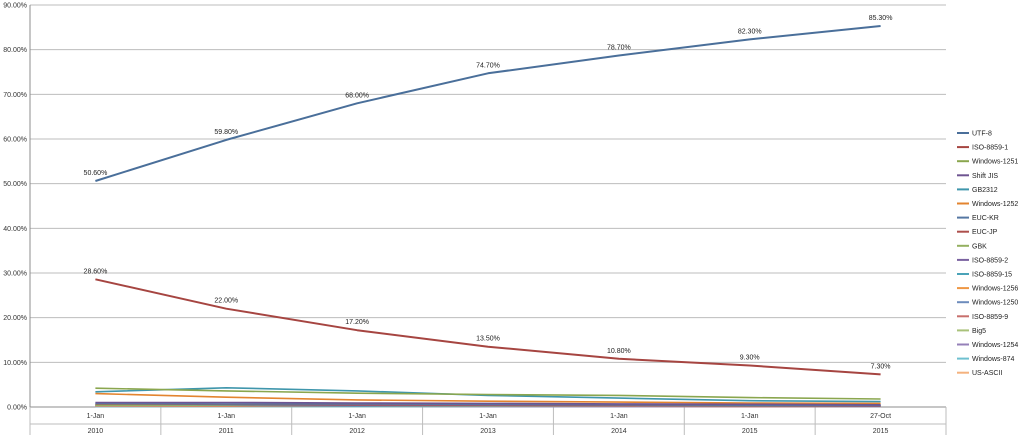  I want to click on data-label: 10.80%, so click(619, 351).